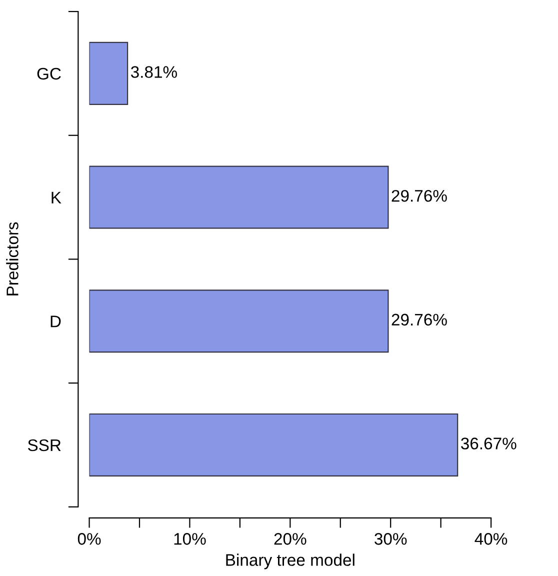 This screenshot has width=558, height=576. What do you see at coordinates (49, 74) in the screenshot?
I see `y-tick-label: GC` at bounding box center [49, 74].